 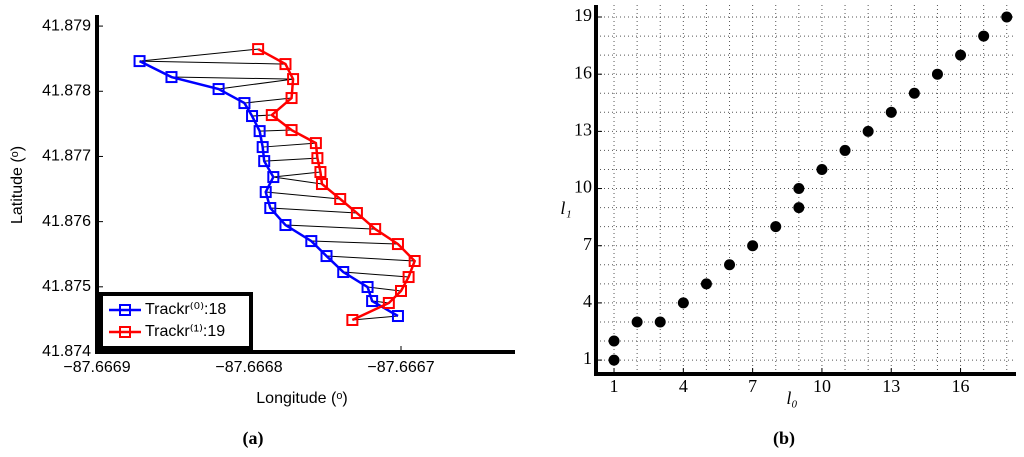 What do you see at coordinates (583, 72) in the screenshot?
I see `y-tick-label: 16` at bounding box center [583, 72].